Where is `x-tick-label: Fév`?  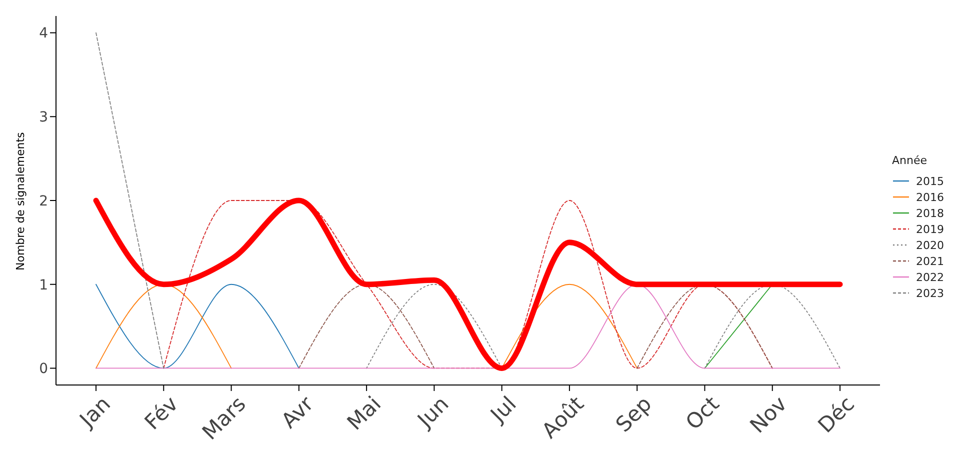 x-tick-label: Fév is located at coordinates (161, 413).